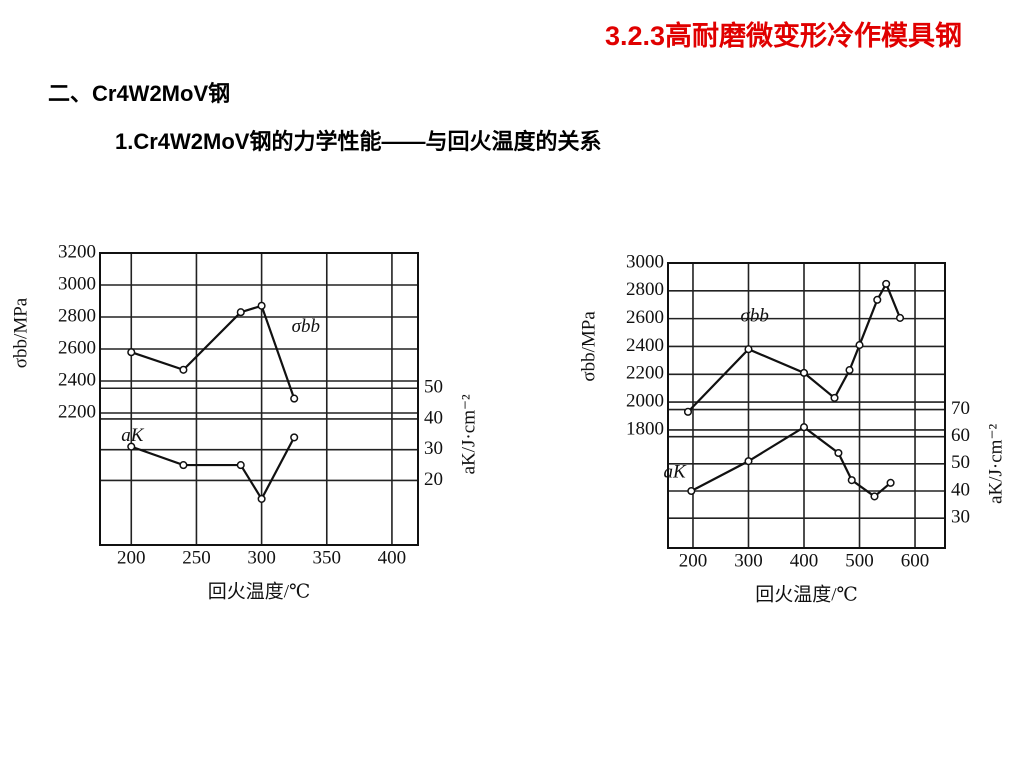 The height and width of the screenshot is (768, 1024). I want to click on x-tick-label: 250, so click(196, 557).